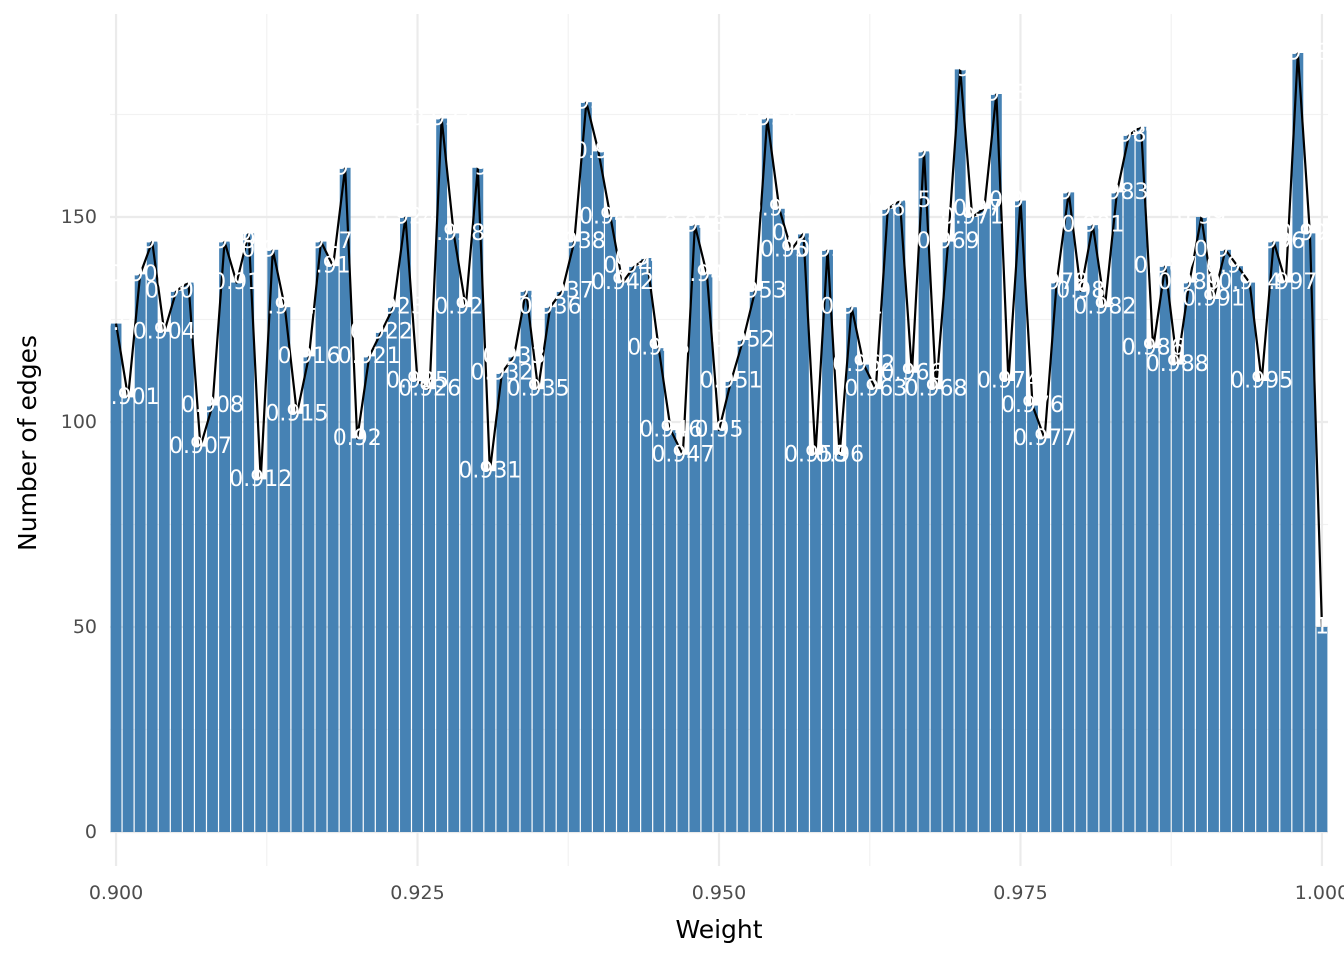  What do you see at coordinates (1213, 299) in the screenshot?
I see `bar-label: 0.991` at bounding box center [1213, 299].